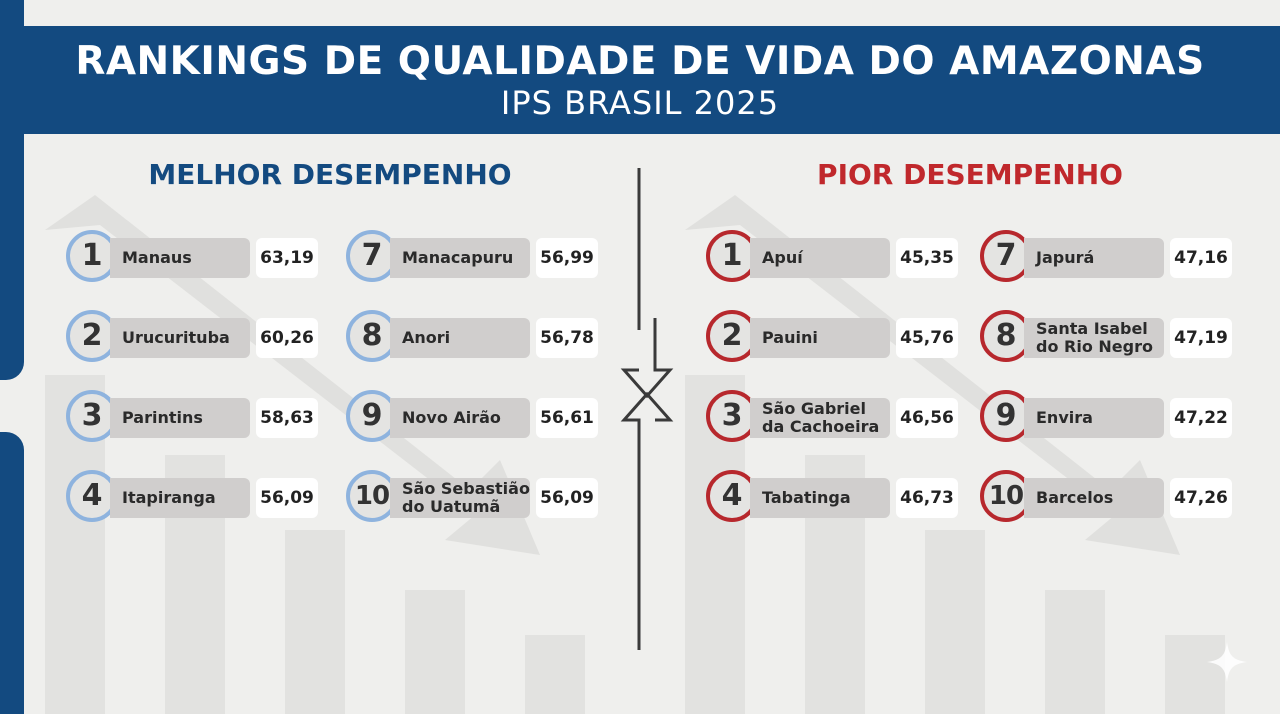 This screenshot has height=714, width=1280. Describe the element at coordinates (567, 418) in the screenshot. I see `score-value: 56,61` at that location.